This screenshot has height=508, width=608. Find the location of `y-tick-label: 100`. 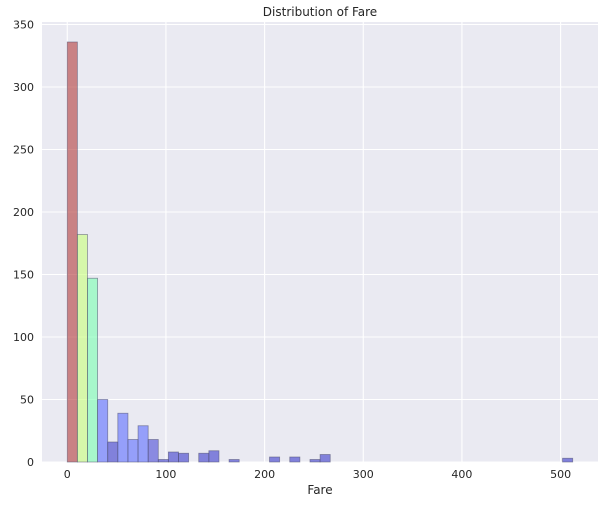

y-tick-label: 100 is located at coordinates (23, 337).